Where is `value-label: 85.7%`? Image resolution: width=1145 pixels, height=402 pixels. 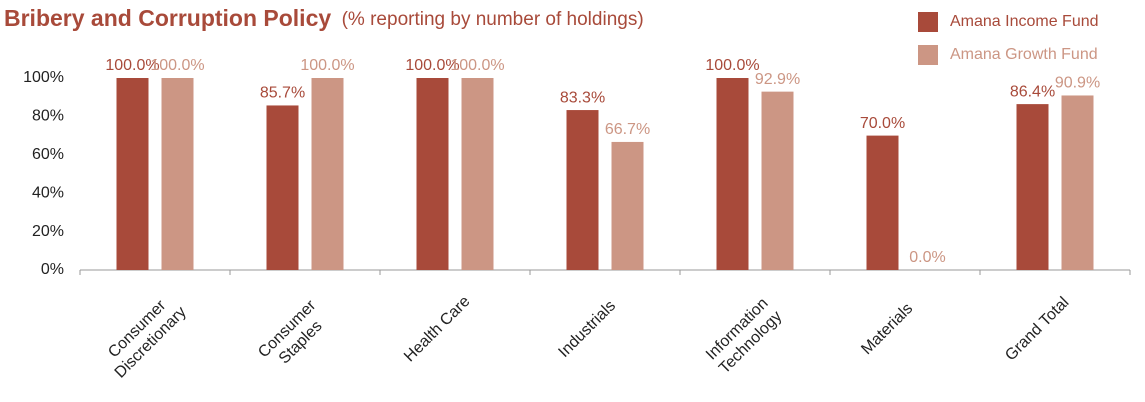 value-label: 85.7% is located at coordinates (282, 93).